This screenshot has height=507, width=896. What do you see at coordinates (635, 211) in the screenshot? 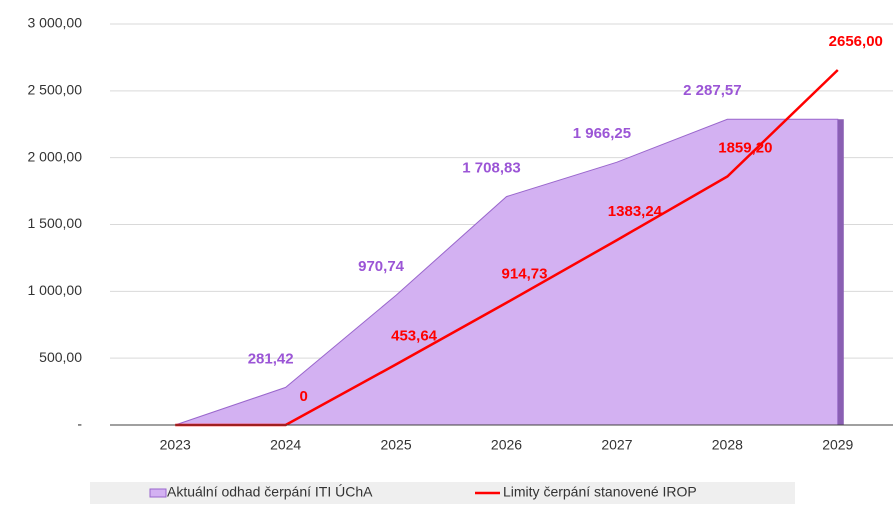
I see `data-label: 1383,24` at bounding box center [635, 211].